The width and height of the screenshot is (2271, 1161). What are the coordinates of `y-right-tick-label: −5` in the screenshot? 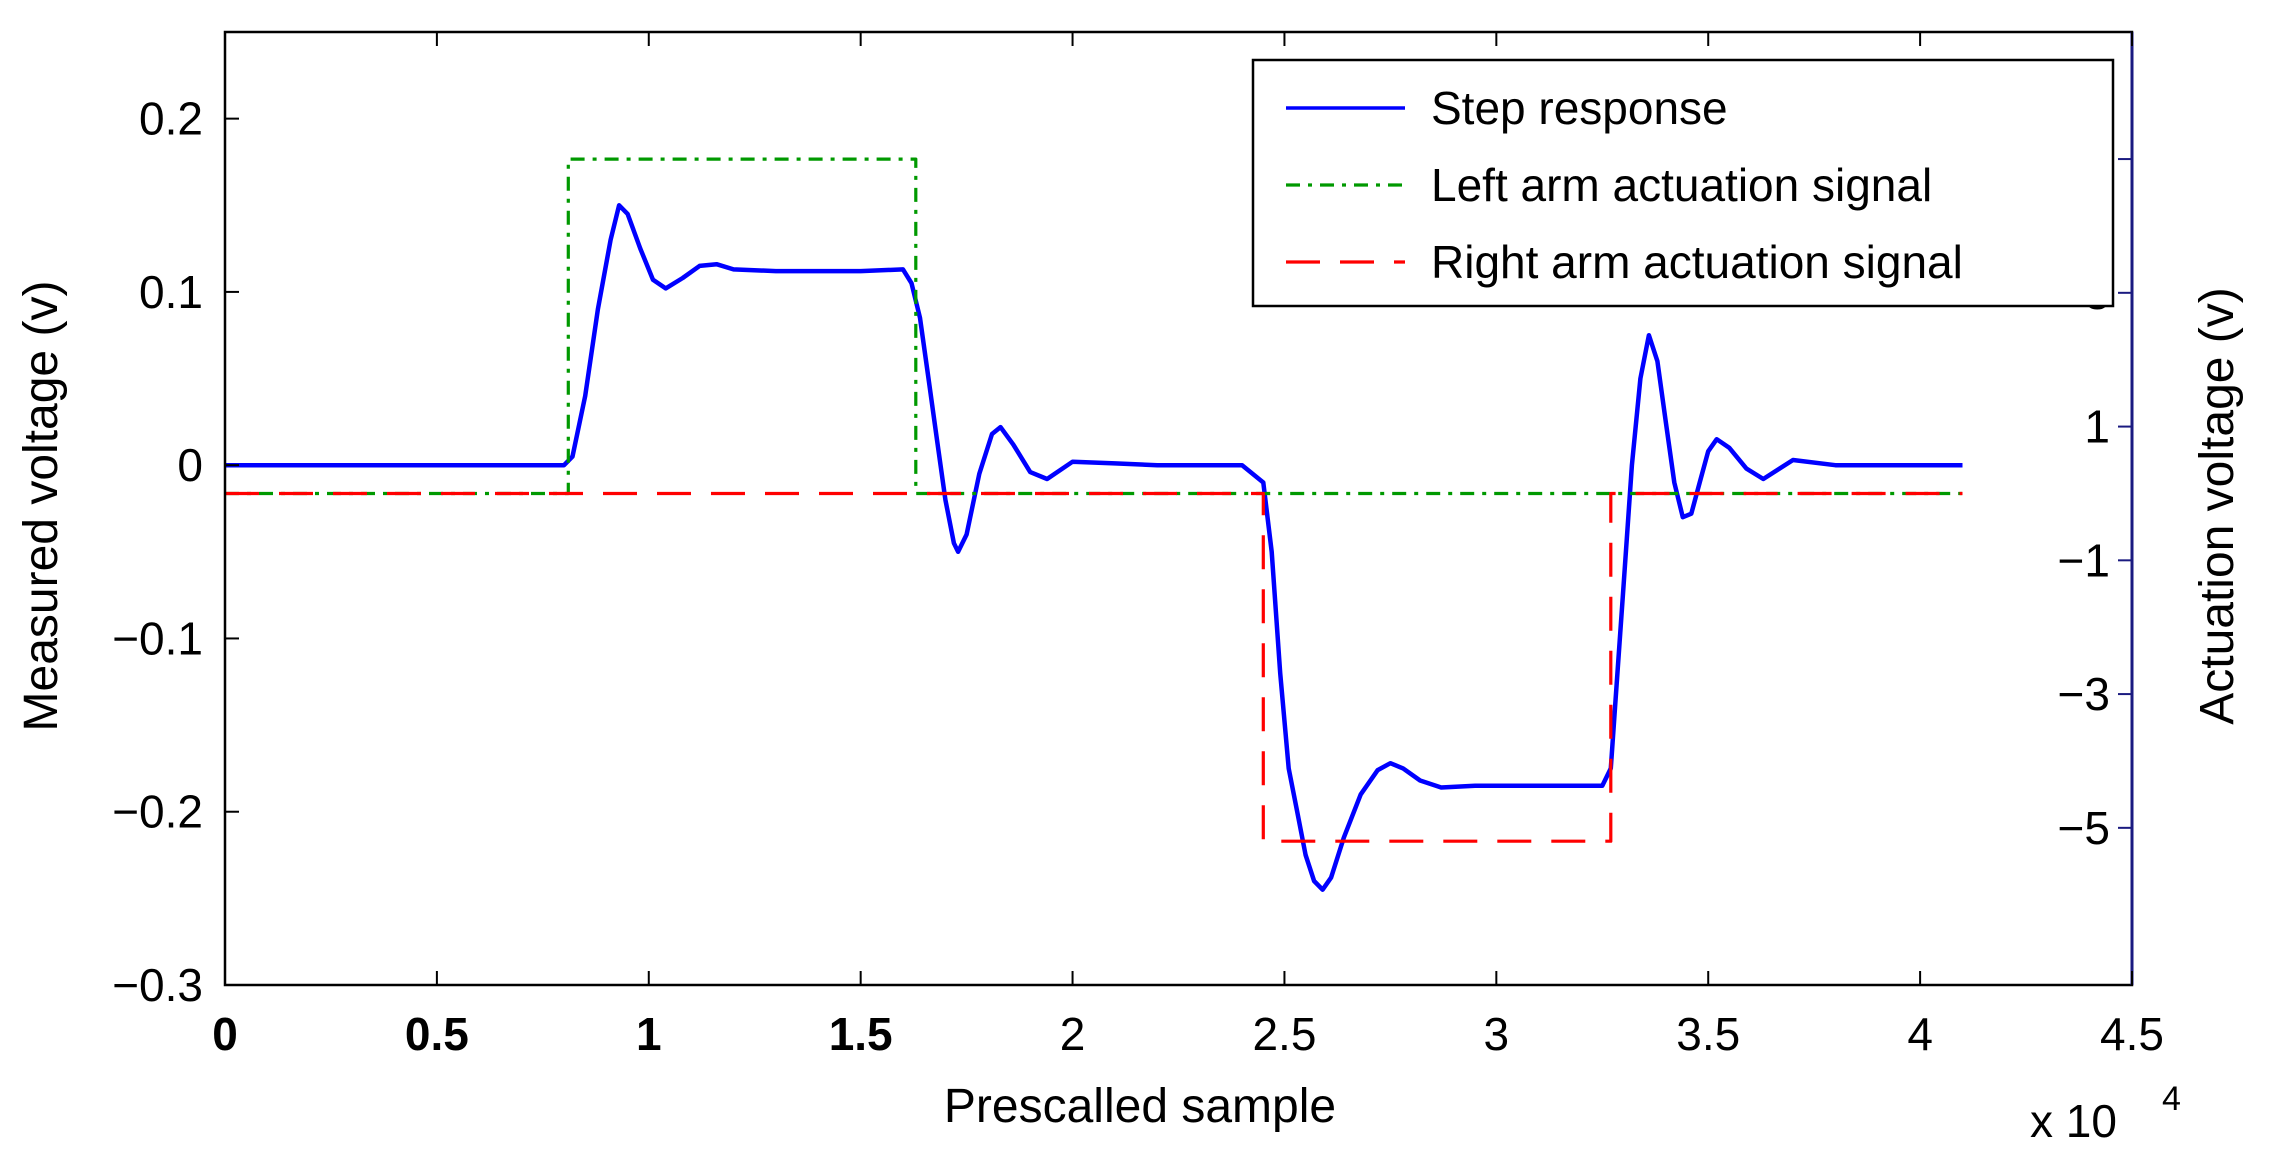 It's located at (2084, 828).